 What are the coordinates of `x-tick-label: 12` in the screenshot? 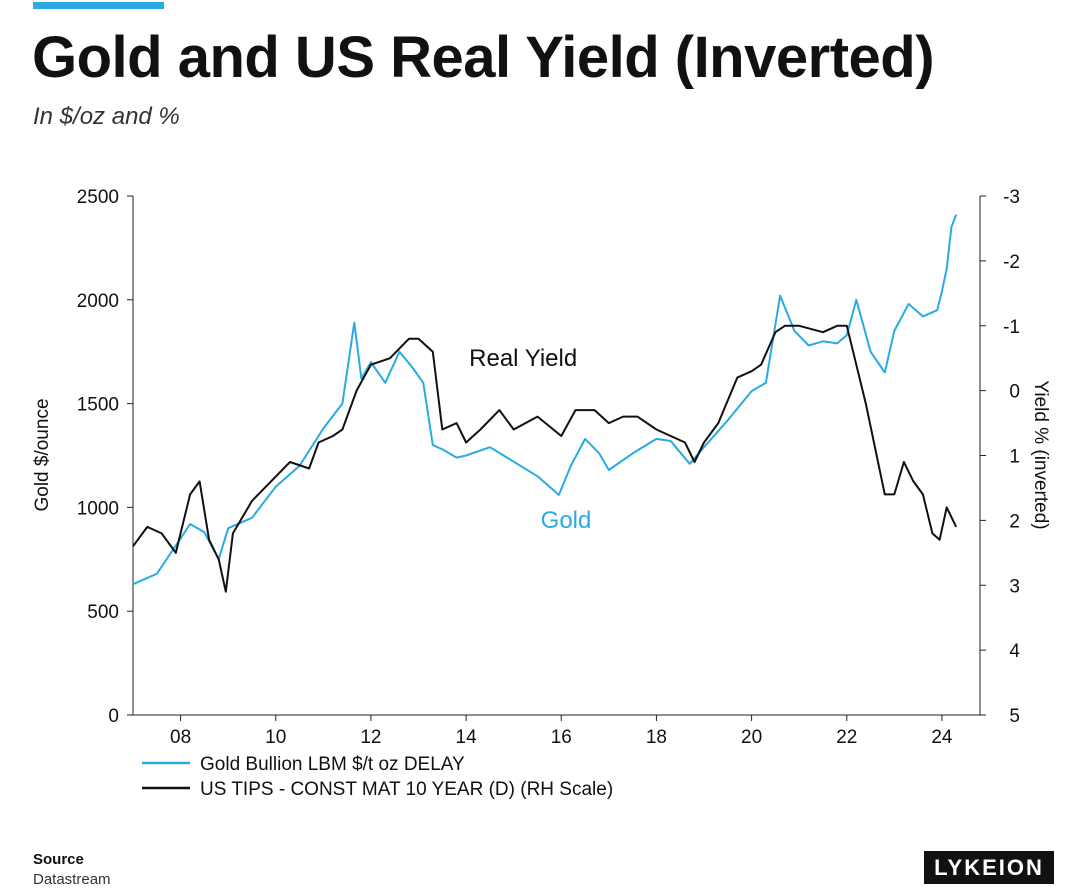 It's located at (370, 737).